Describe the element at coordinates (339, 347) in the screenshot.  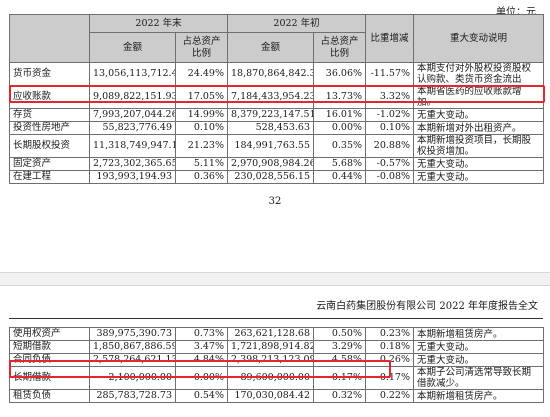
I see `start-ratio-cell: 3.29%` at that location.